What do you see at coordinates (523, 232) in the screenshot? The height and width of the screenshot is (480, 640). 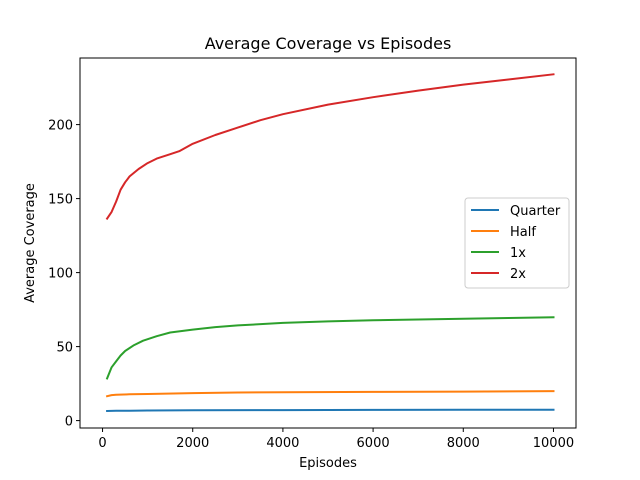 I see `legend-label-half: Half` at bounding box center [523, 232].